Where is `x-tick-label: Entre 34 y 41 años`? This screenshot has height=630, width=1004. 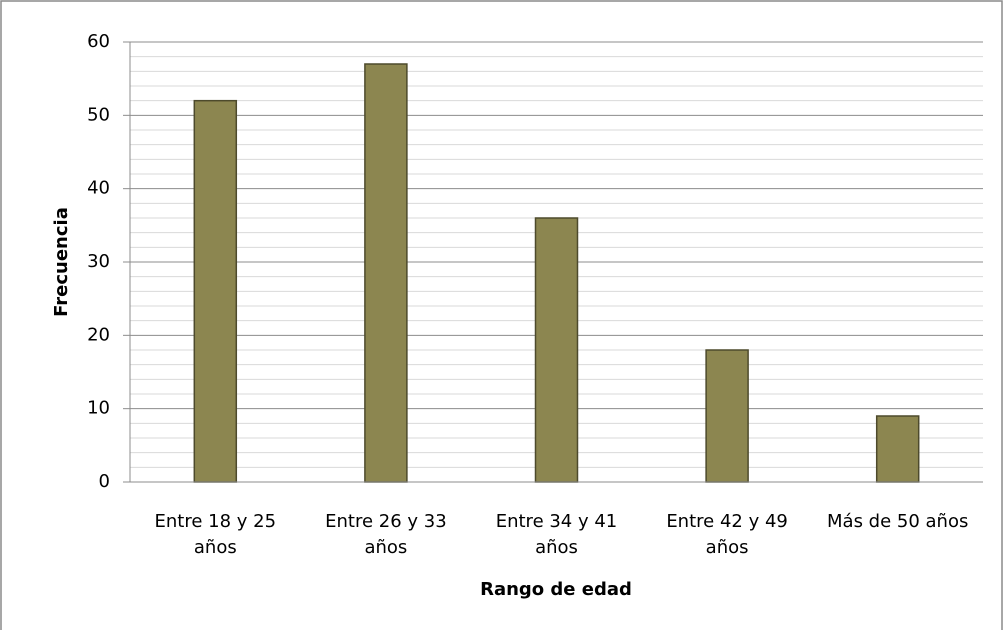 x-tick-label: Entre 34 y 41 años is located at coordinates (556, 534).